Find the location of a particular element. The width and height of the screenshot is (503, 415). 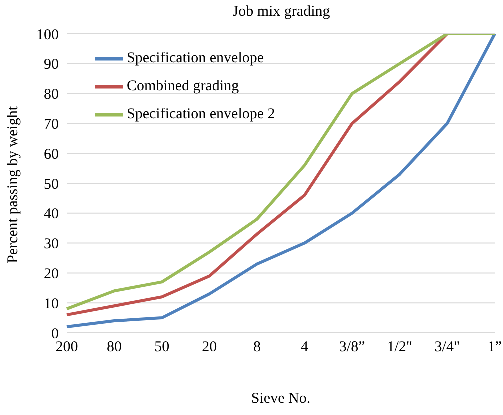

legend-label: Combined grading is located at coordinates (183, 86).